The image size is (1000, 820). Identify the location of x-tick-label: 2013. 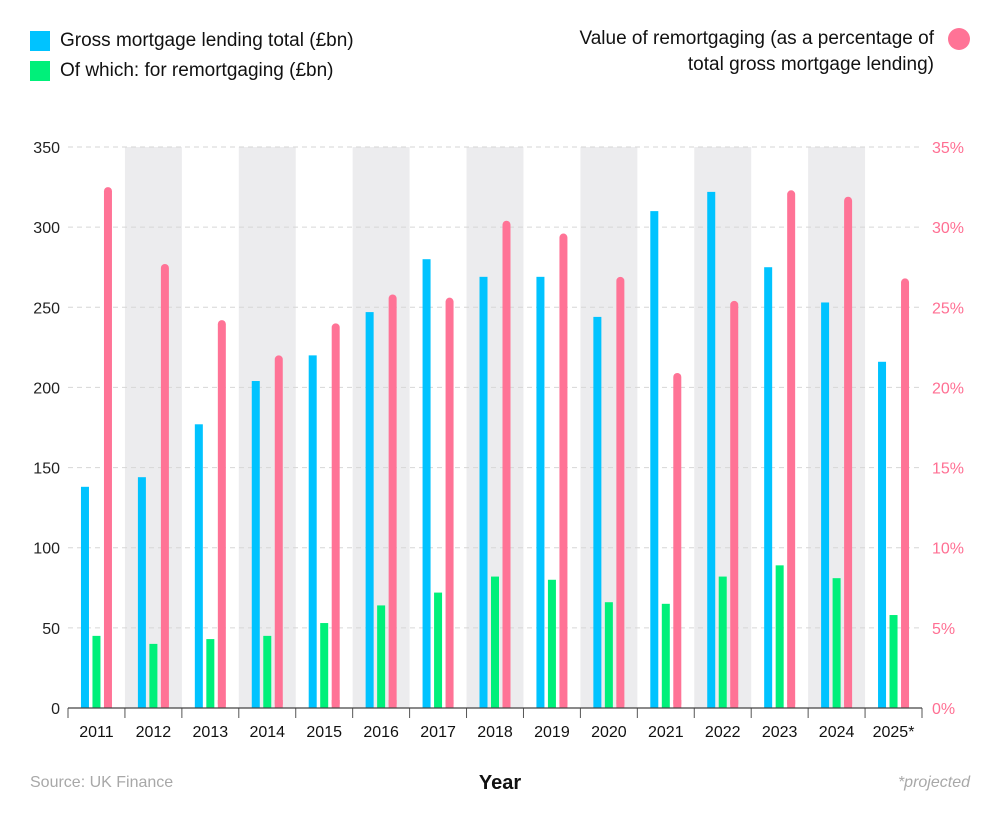
(211, 732).